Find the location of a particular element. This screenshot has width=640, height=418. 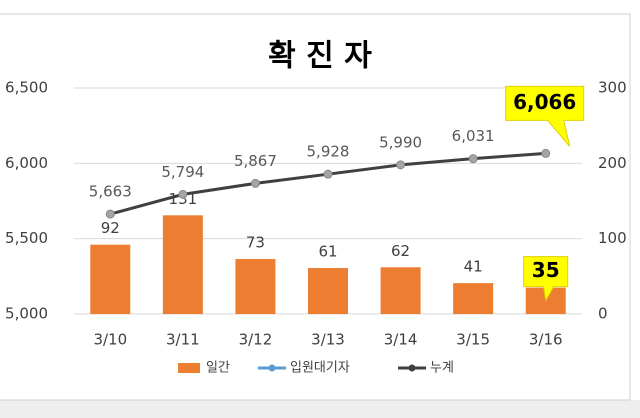

bar-value-label: 73 is located at coordinates (255, 243).